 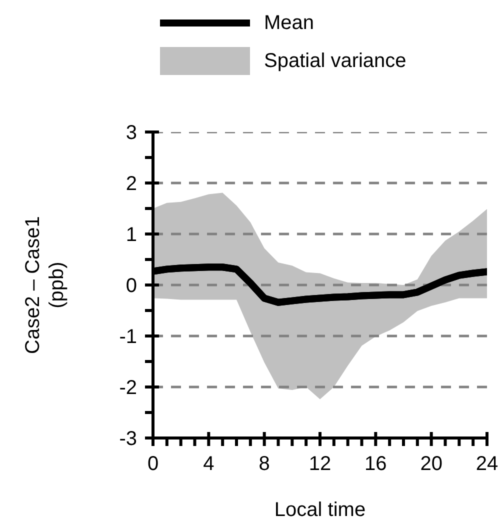 I want to click on x-tick-label: 12, so click(x=320, y=464).